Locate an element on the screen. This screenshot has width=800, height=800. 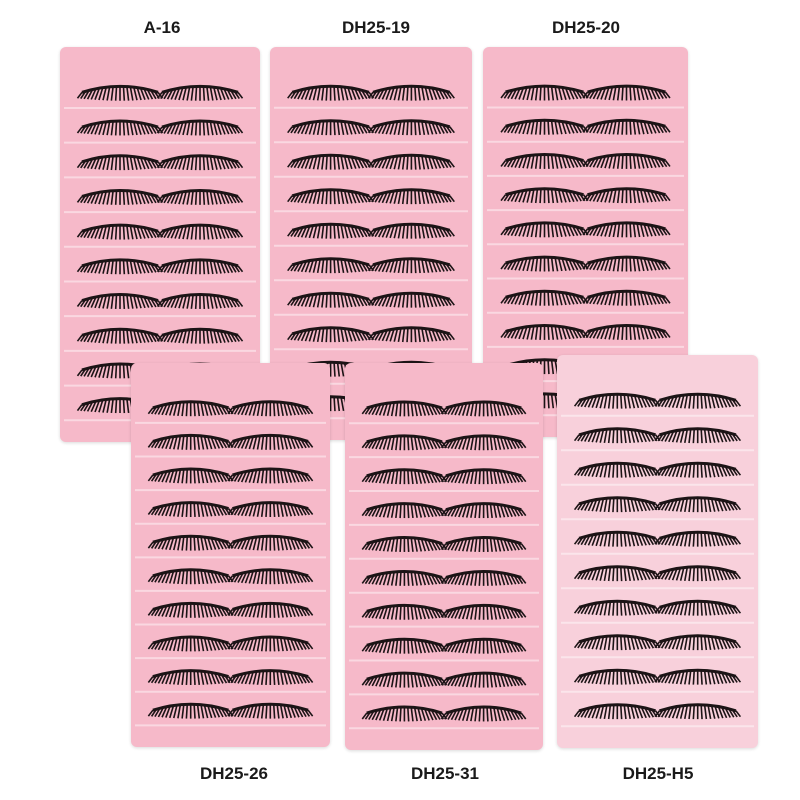
product-label-dh25-h5: DH25-H5 is located at coordinates (658, 773).